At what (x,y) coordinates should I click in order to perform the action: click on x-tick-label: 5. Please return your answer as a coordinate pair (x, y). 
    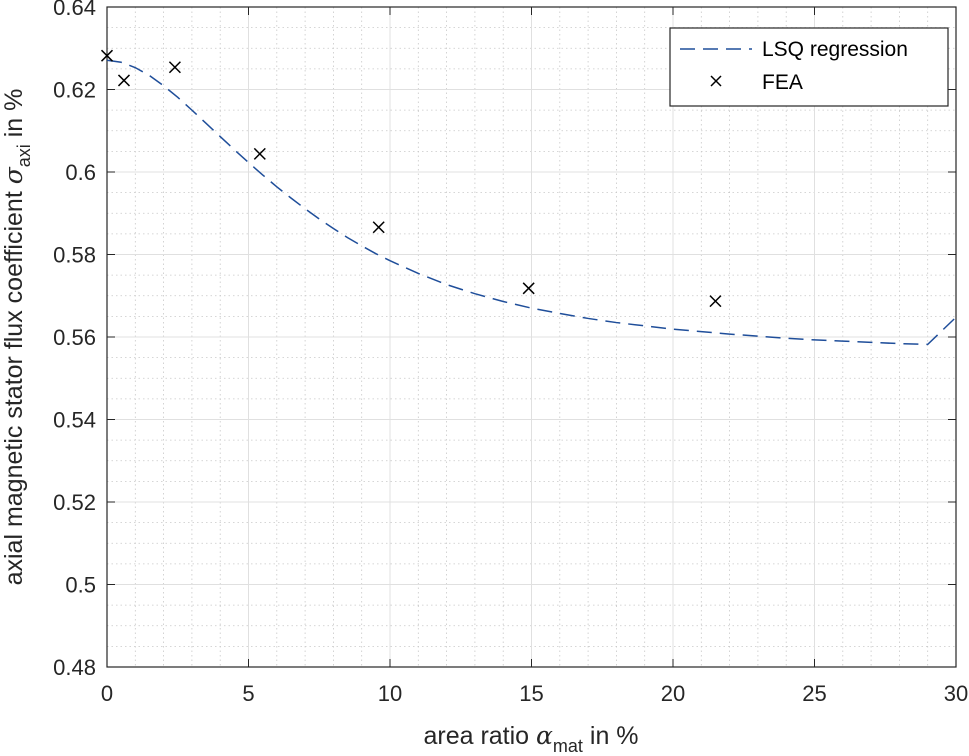
    Looking at the image, I should click on (248, 693).